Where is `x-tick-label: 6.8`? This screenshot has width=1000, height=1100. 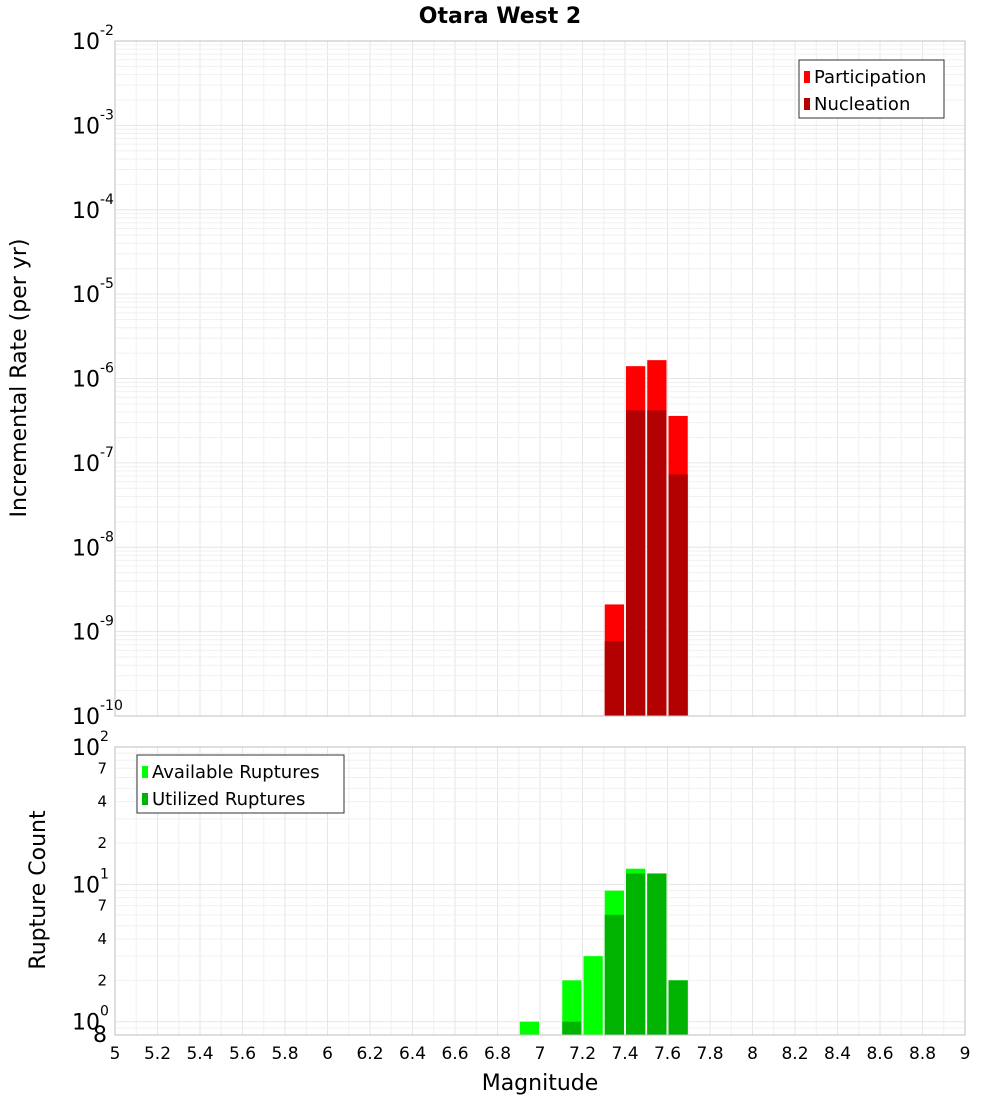
x-tick-label: 6.8 is located at coordinates (497, 1054).